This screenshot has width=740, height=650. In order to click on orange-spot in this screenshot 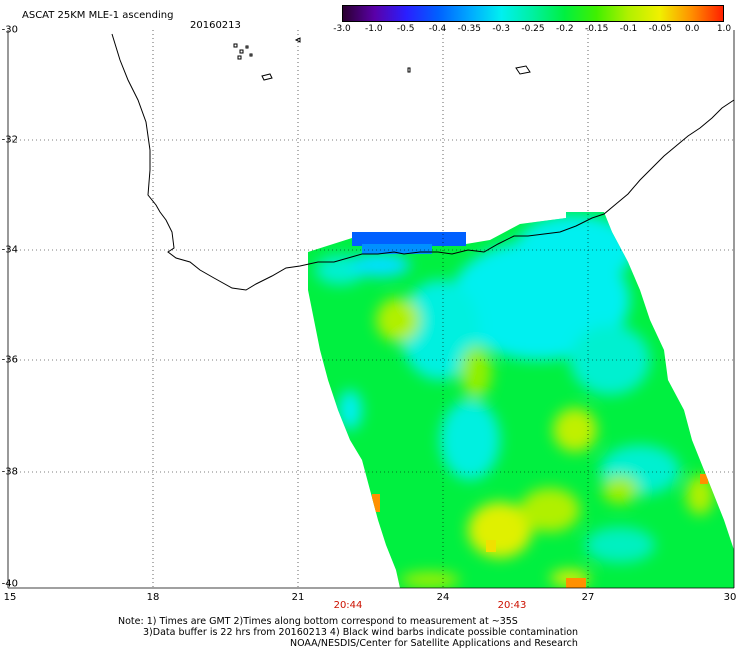, I will do `click(376, 503)`.